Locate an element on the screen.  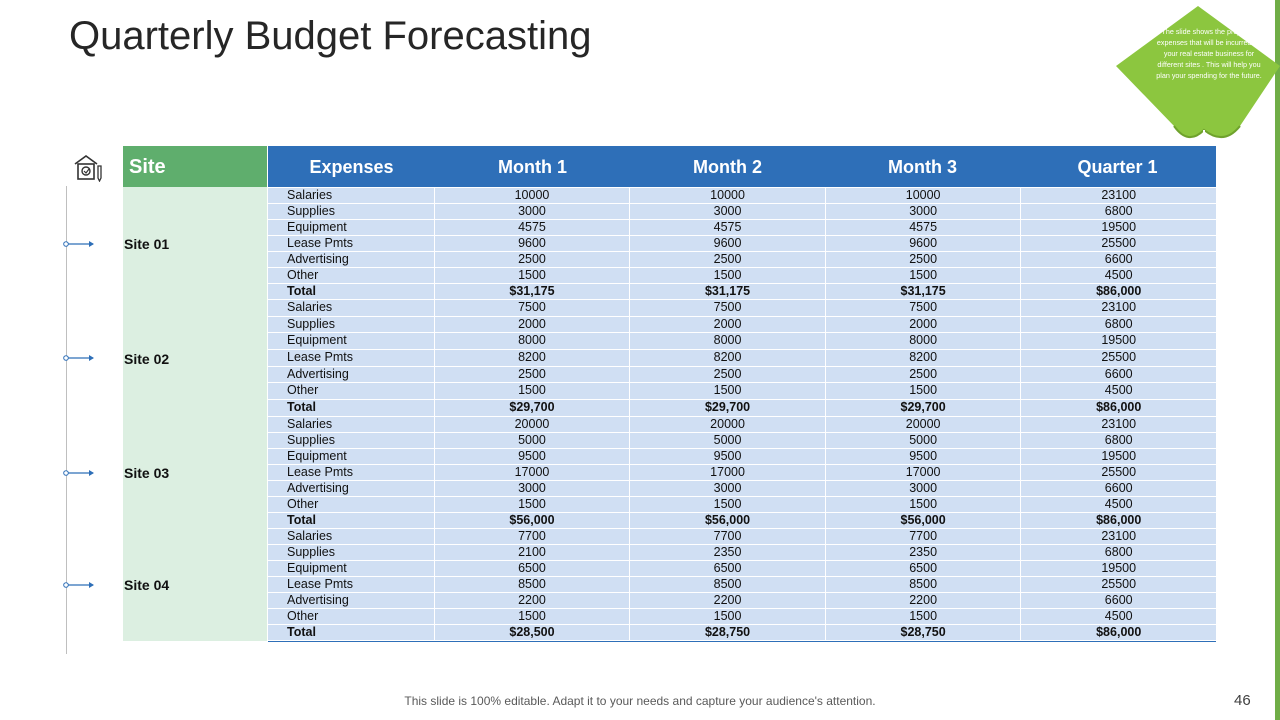
total-row: Total $56,000 $56,000 $56,000 $86,000 is located at coordinates (742, 520).